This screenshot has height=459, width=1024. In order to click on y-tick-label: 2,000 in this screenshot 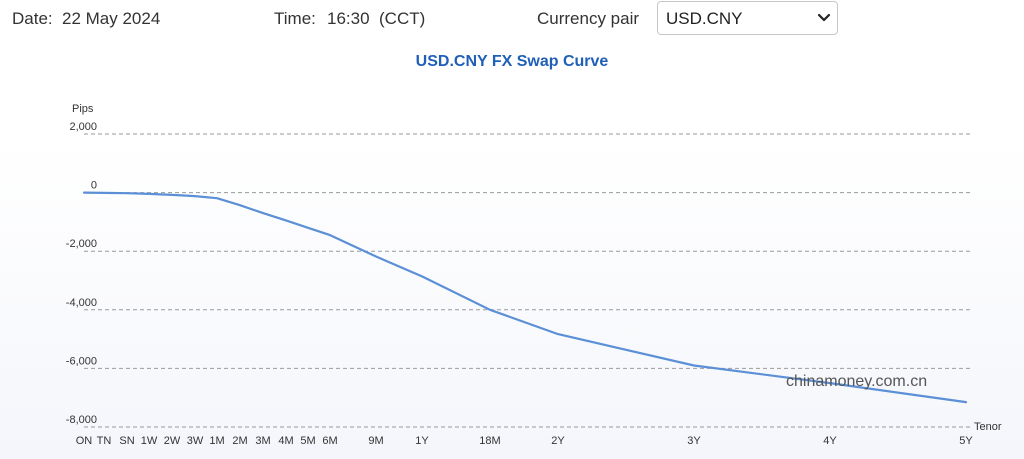, I will do `click(83, 127)`.